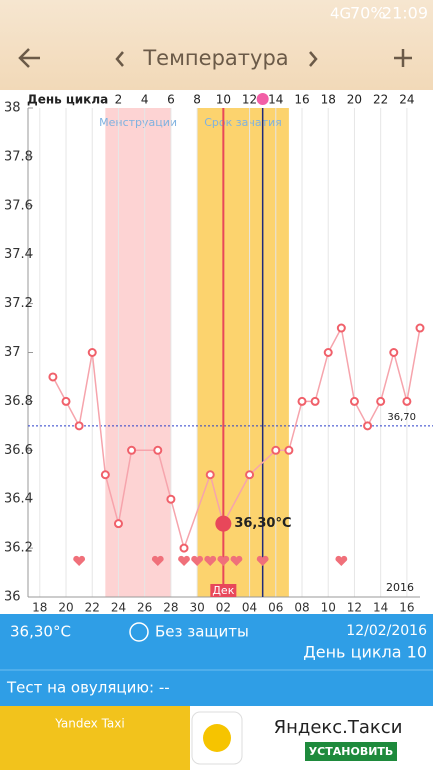 The image size is (433, 774). What do you see at coordinates (18, 499) in the screenshot?
I see `y-tick-label: 36.4` at bounding box center [18, 499].